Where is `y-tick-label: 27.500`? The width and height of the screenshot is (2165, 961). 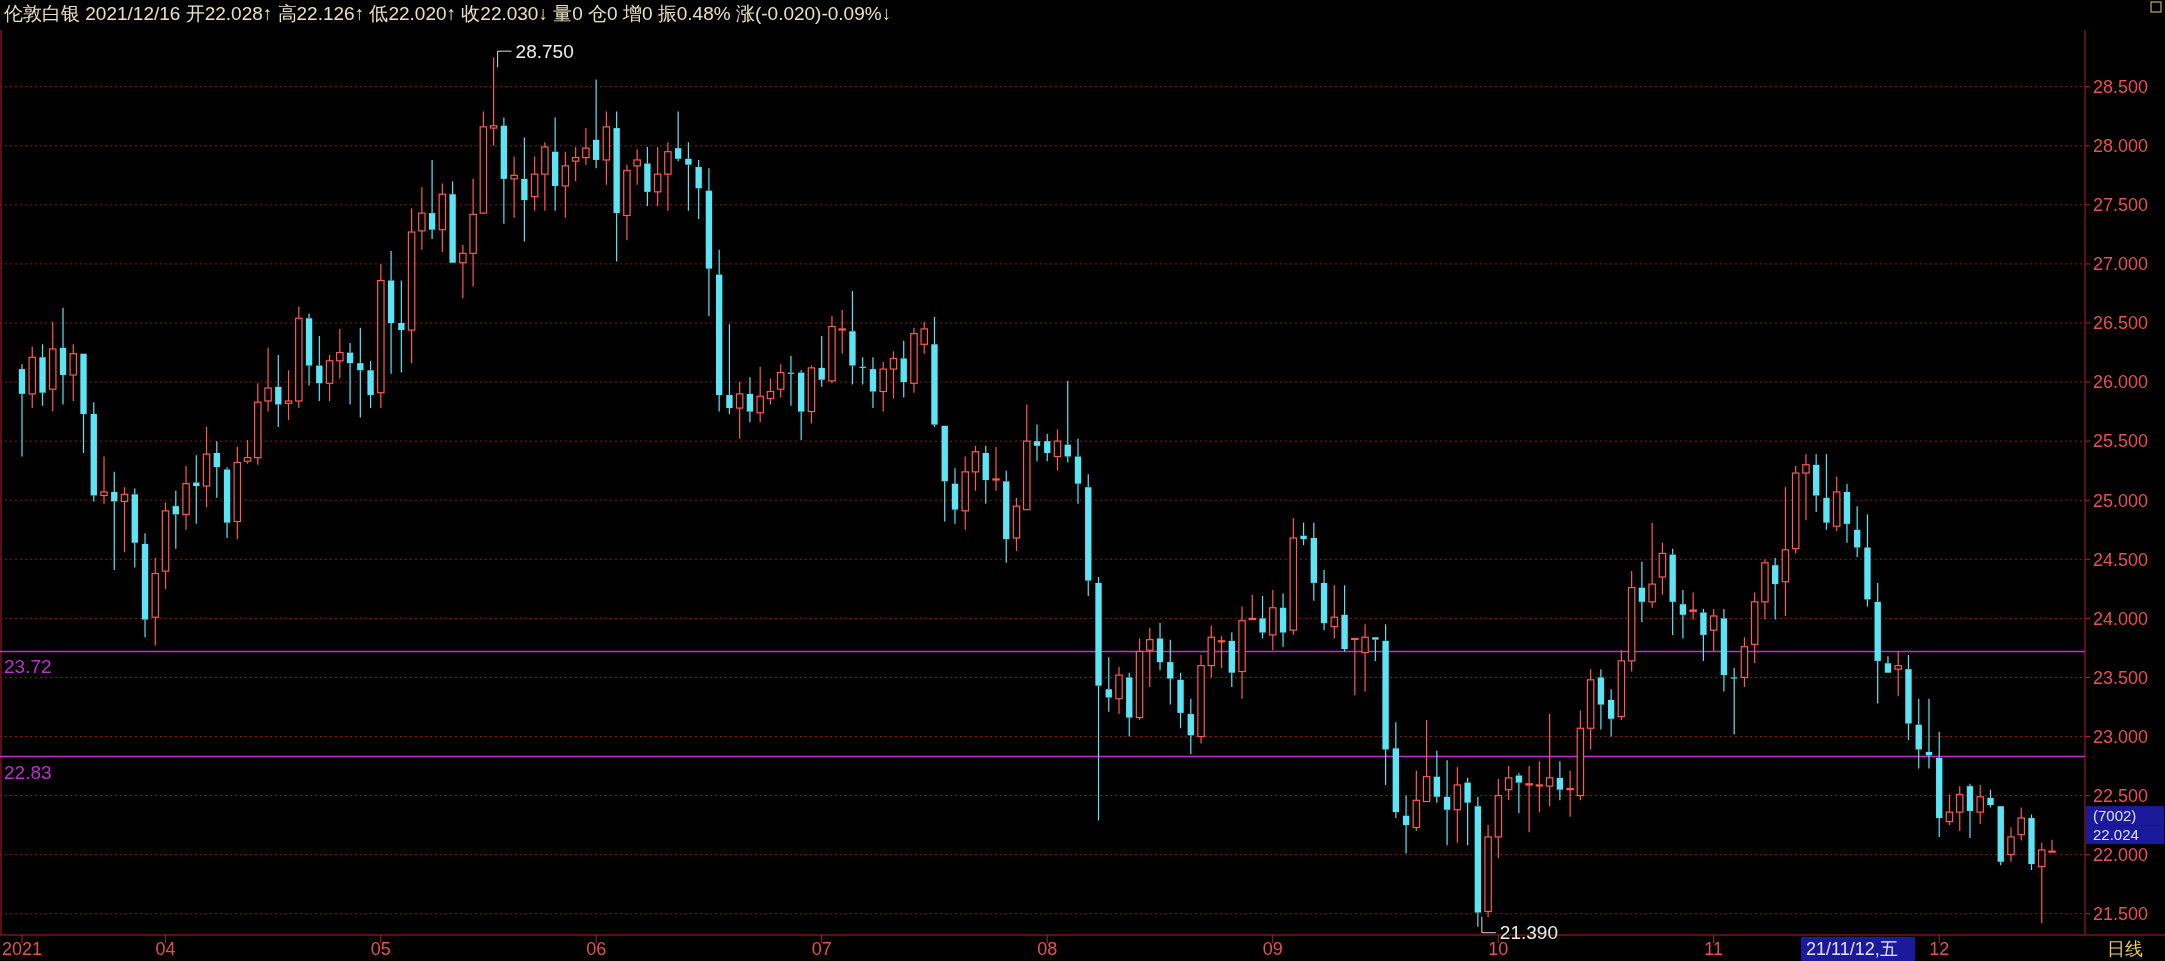
y-tick-label: 27.500 is located at coordinates (2121, 205).